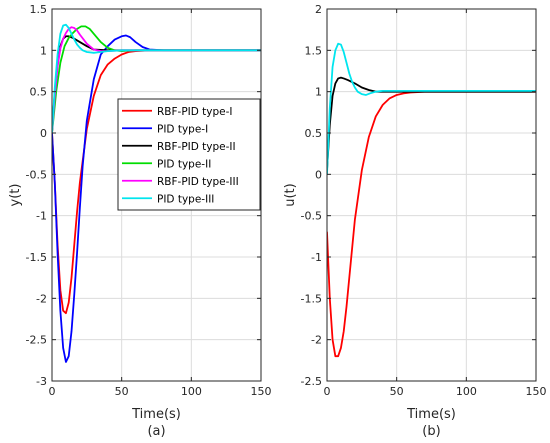  What do you see at coordinates (182, 129) in the screenshot?
I see `legend-label: PID type-I` at bounding box center [182, 129].